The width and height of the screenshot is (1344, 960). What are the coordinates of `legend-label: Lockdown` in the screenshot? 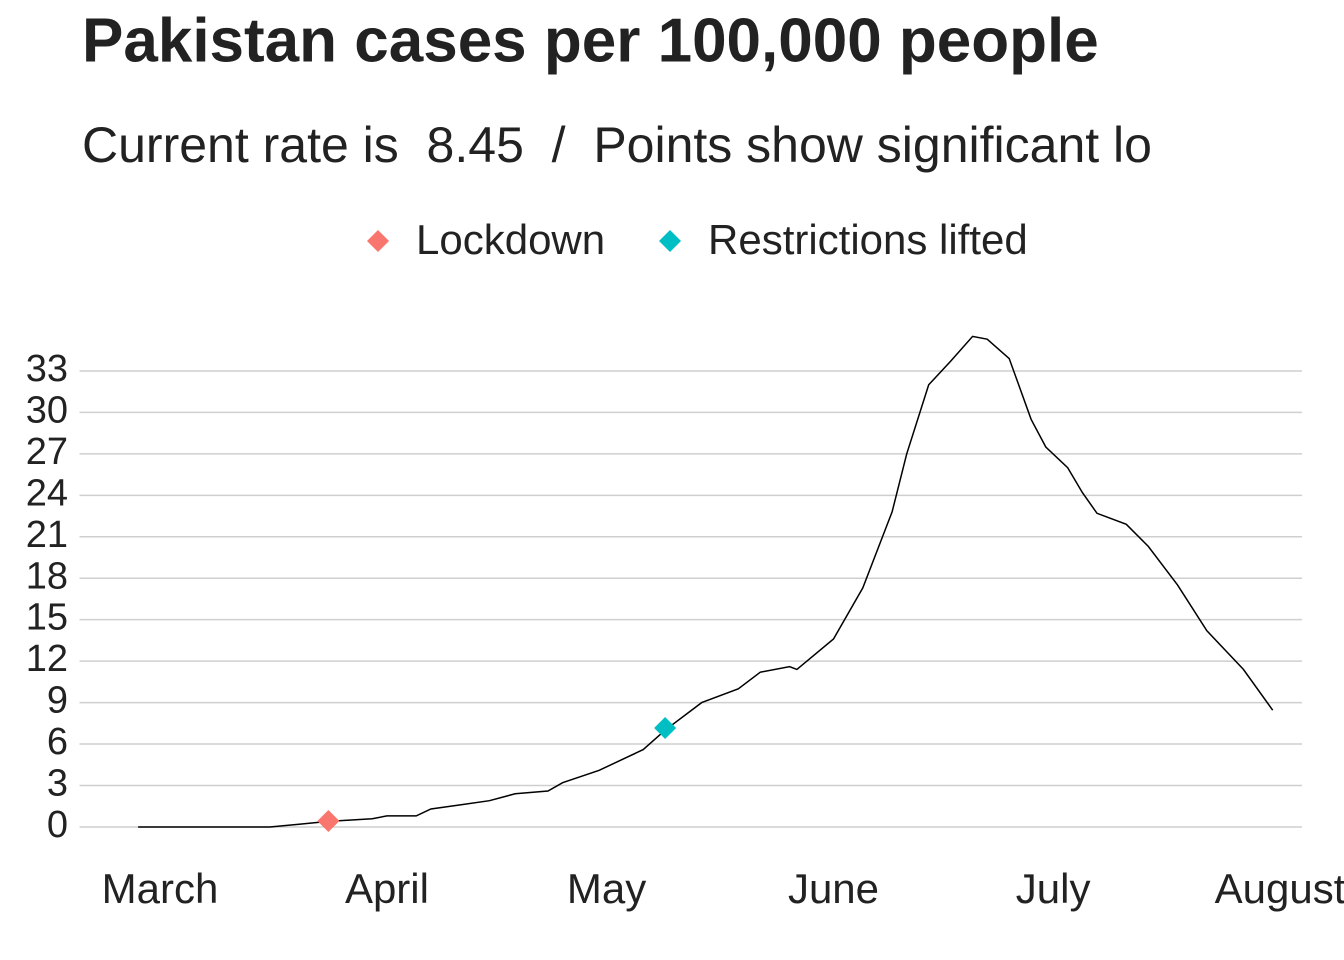 It's located at (510, 239).